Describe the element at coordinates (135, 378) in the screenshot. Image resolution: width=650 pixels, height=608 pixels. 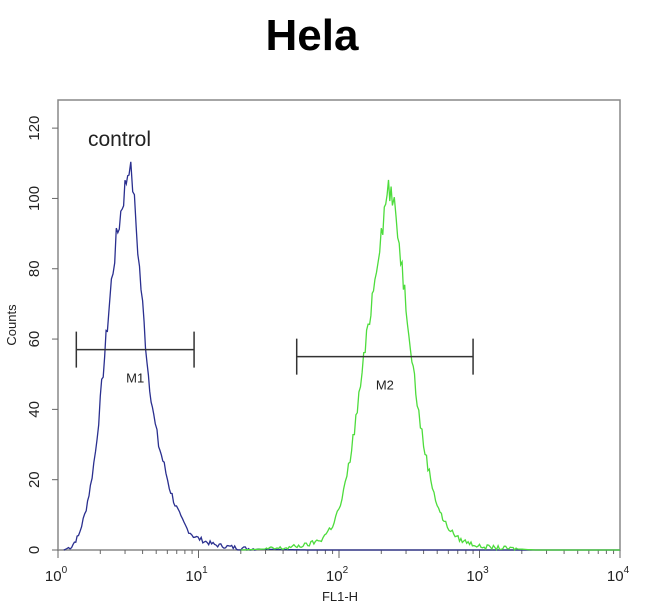
I see `marker-label: M1` at that location.